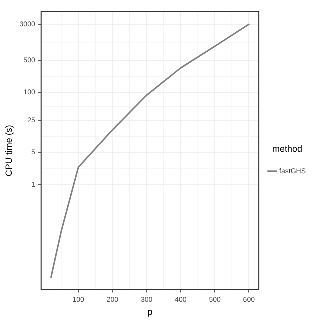 The image size is (320, 320). I want to click on legend-title: method, so click(287, 149).